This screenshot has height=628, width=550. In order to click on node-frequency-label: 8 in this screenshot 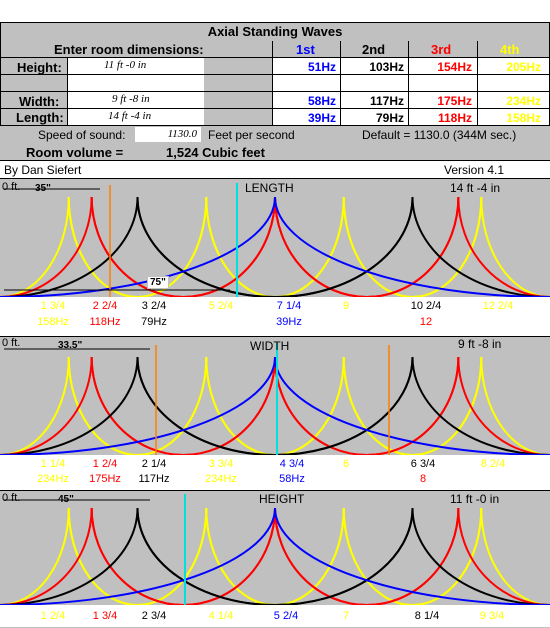, I will do `click(423, 479)`.